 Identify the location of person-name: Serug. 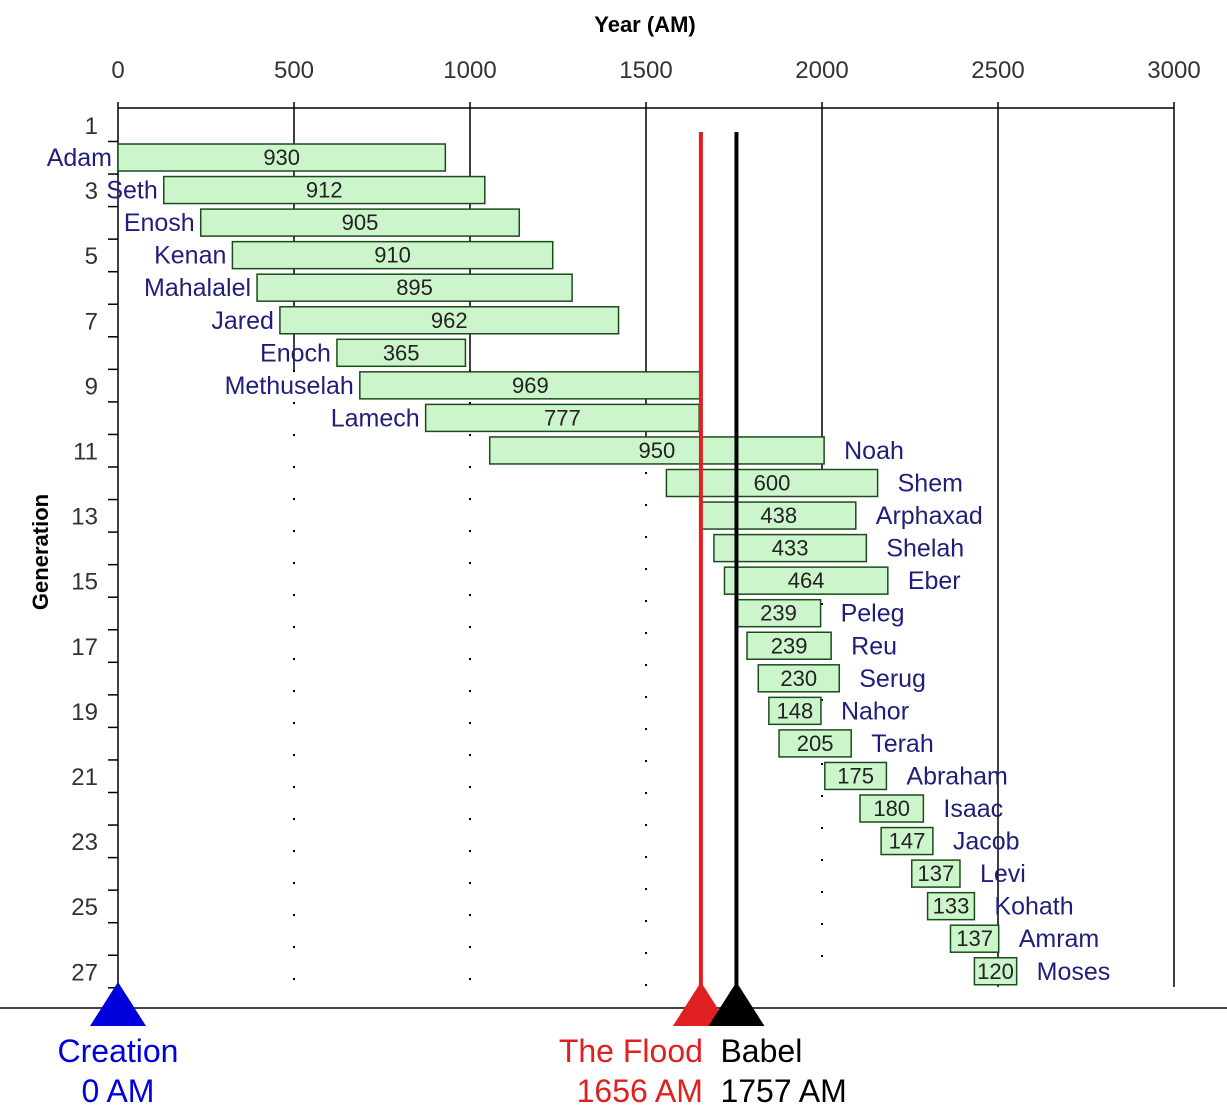
(892, 679).